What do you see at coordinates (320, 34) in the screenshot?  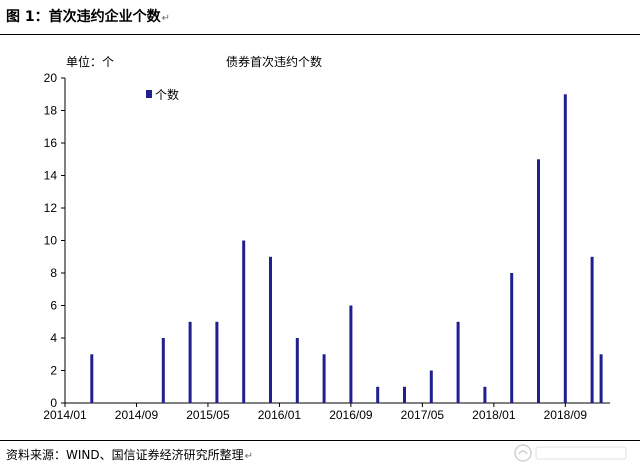 I see `top-rule` at bounding box center [320, 34].